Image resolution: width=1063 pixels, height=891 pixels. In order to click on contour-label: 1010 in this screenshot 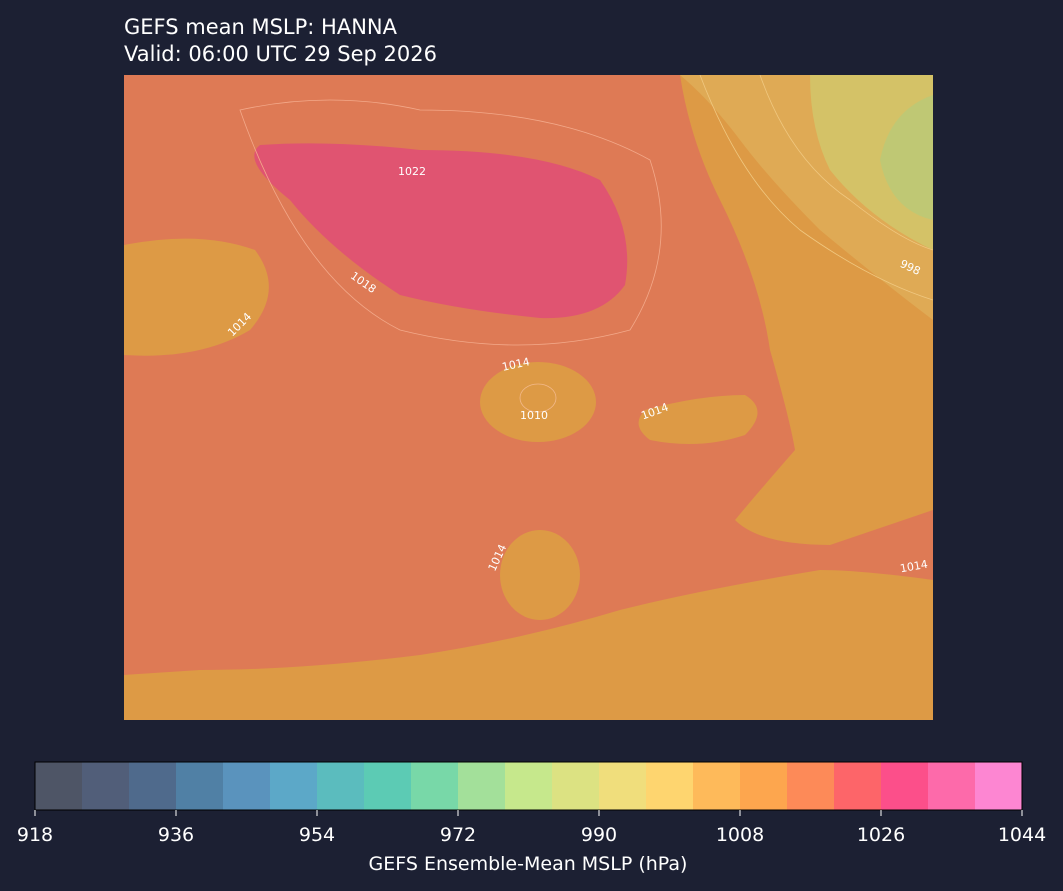, I will do `click(534, 415)`.